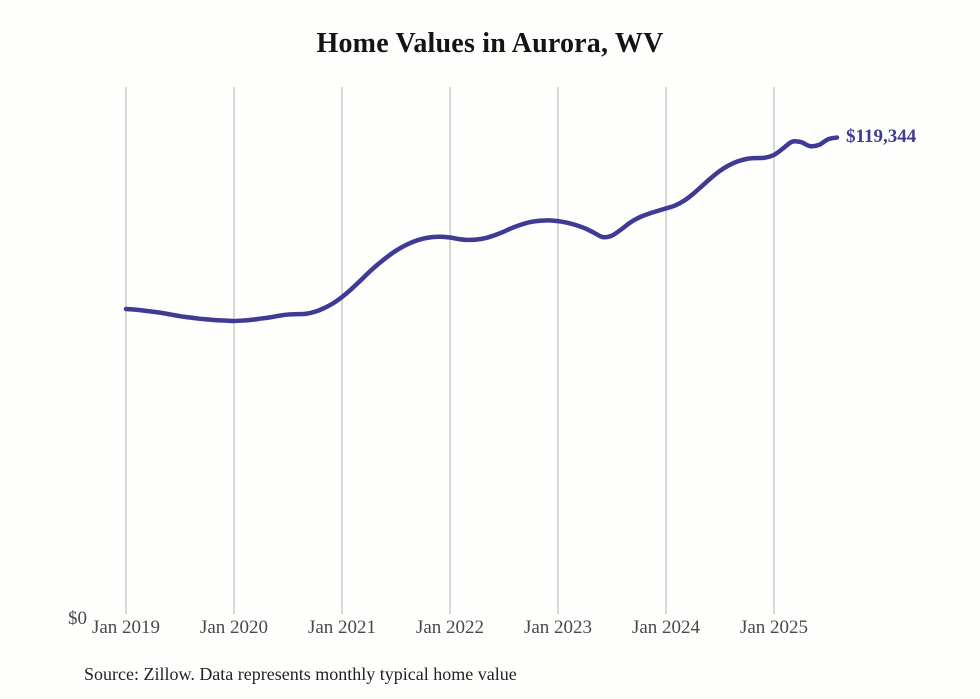  Describe the element at coordinates (558, 627) in the screenshot. I see `x-tick-label-jan-2023: Jan 2023` at that location.